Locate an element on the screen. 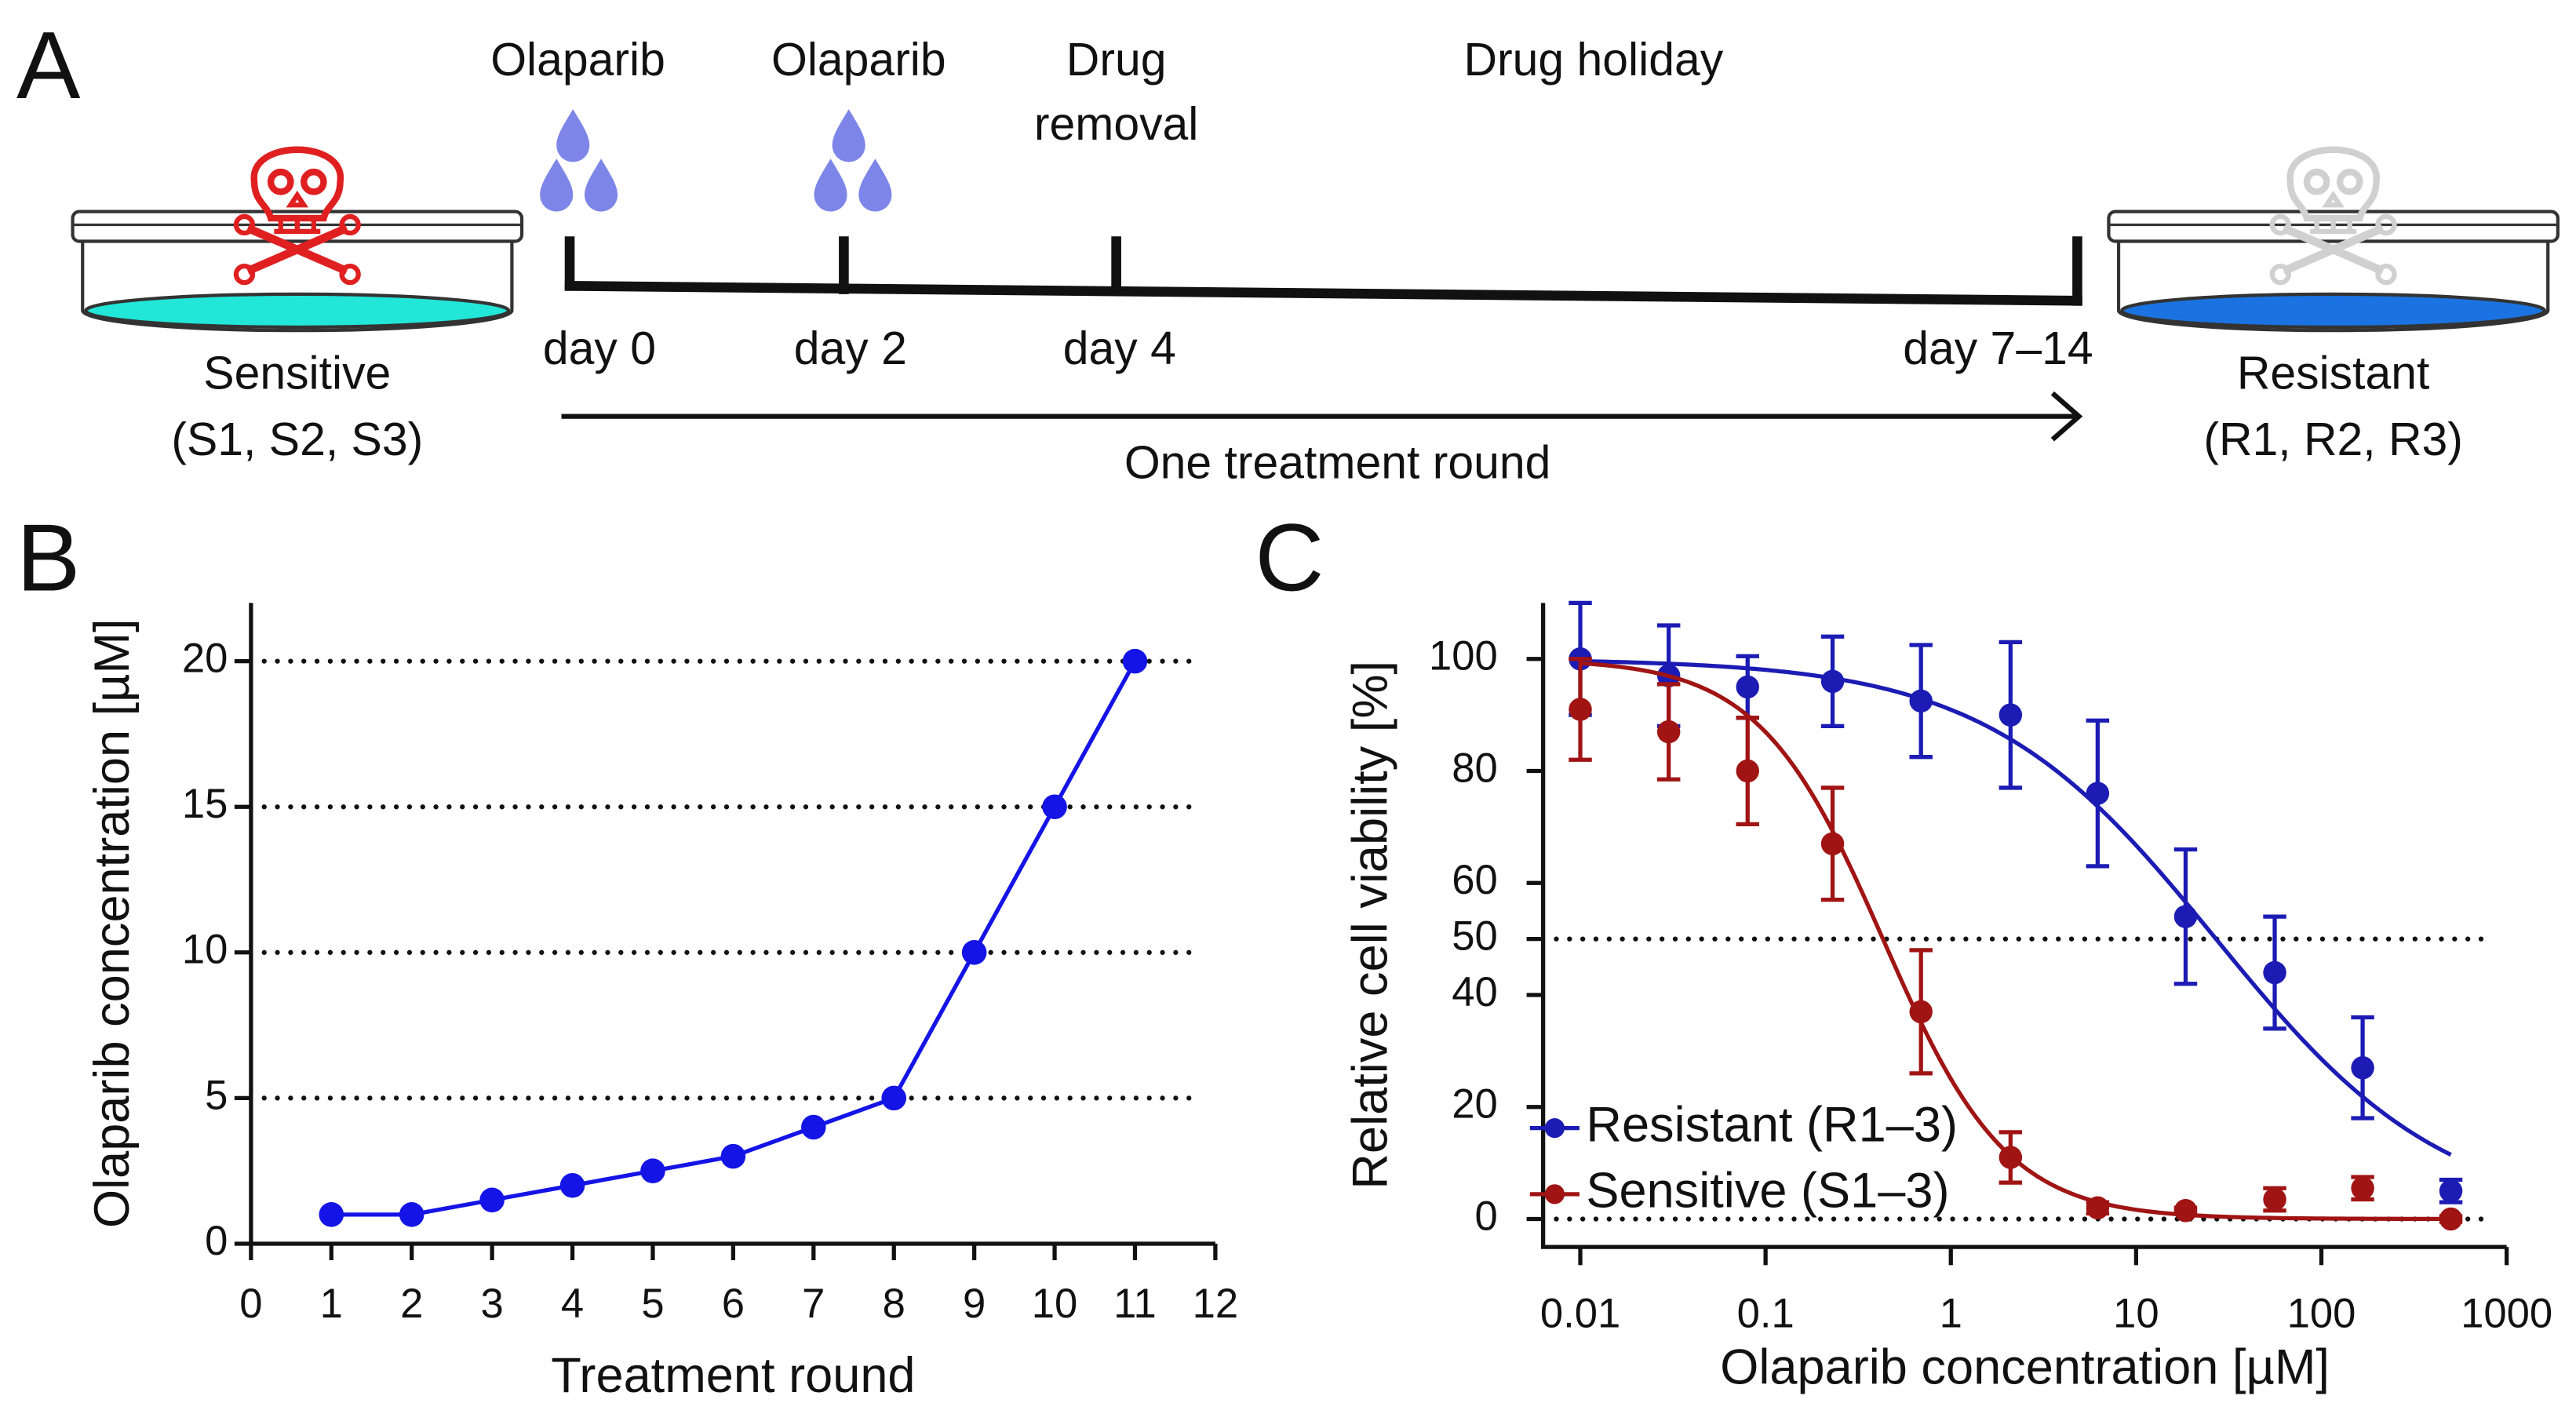 The width and height of the screenshot is (2576, 1414). x-tick-label: 5 is located at coordinates (652, 1304).